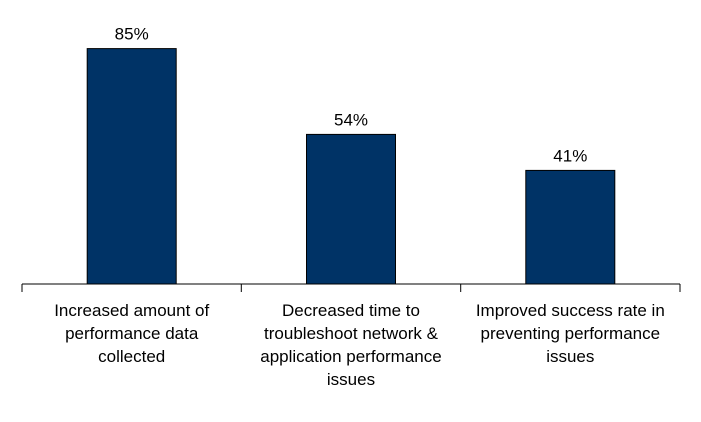  I want to click on category-label-line: Increased amount of, so click(131, 310).